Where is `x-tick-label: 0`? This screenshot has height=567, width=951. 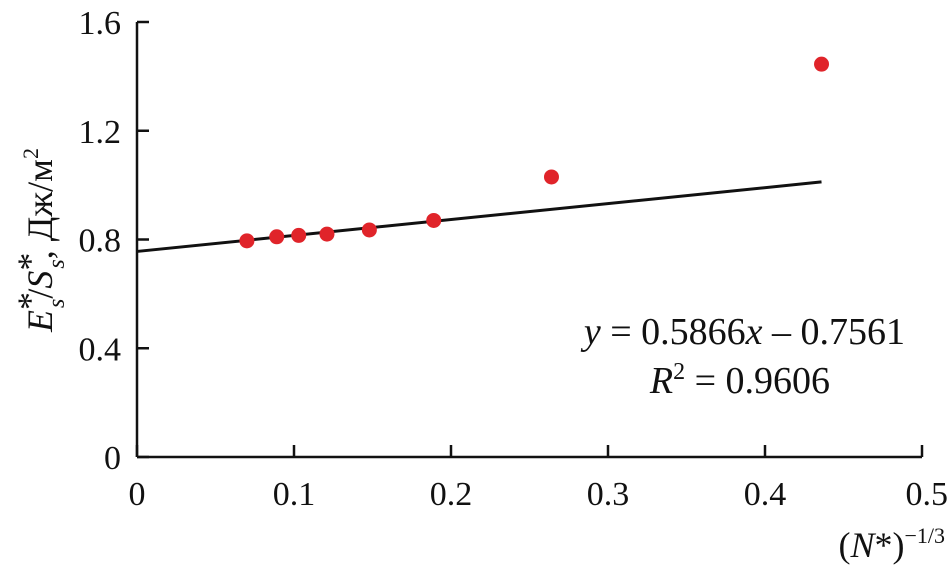
x-tick-label: 0 is located at coordinates (137, 494).